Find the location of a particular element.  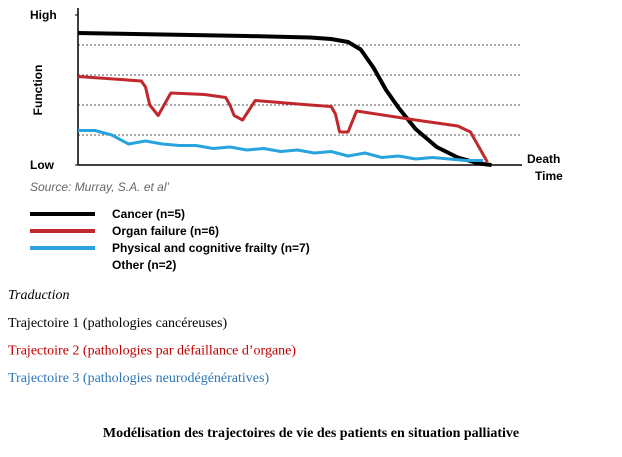

y-axis-title: Function is located at coordinates (38, 90).